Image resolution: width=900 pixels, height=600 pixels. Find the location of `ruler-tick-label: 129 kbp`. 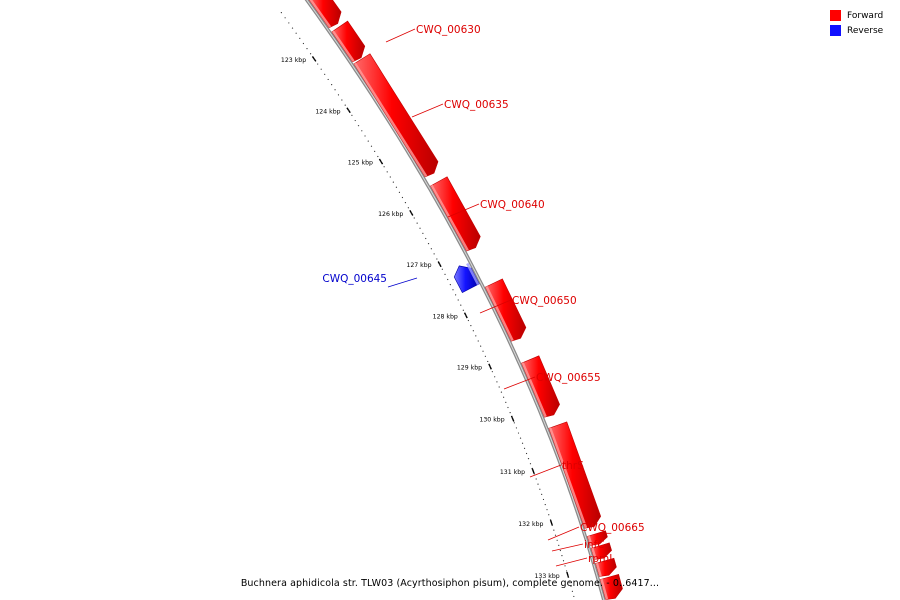

ruler-tick-label: 129 kbp is located at coordinates (469, 368).